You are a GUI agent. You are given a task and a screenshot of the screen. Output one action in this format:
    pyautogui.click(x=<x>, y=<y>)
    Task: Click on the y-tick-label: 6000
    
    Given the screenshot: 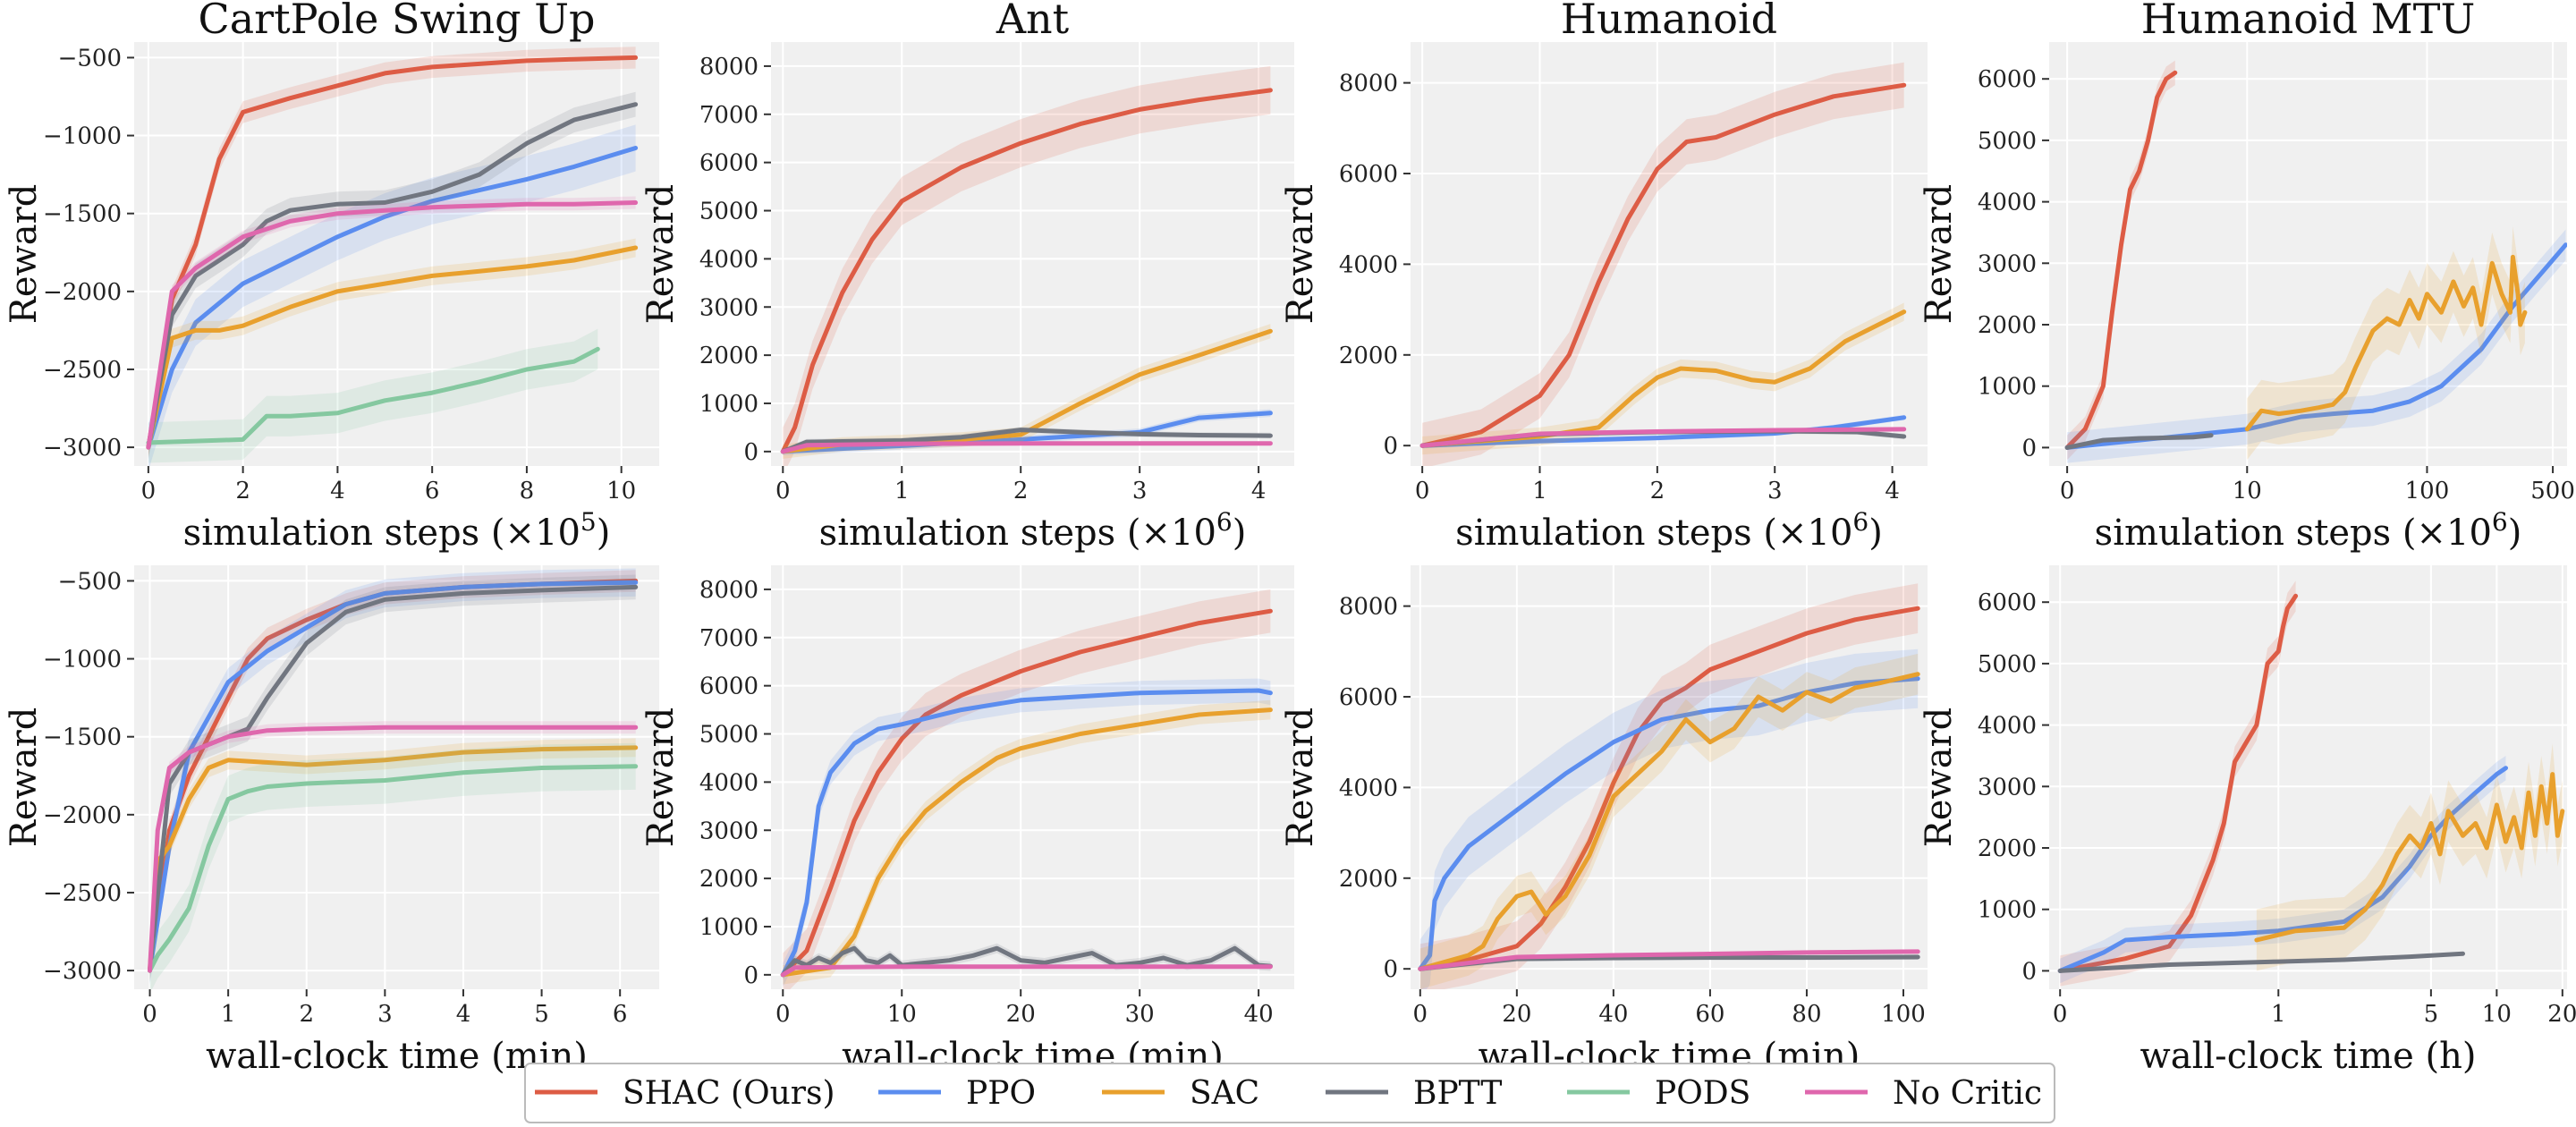 What is the action you would take?
    pyautogui.click(x=728, y=687)
    